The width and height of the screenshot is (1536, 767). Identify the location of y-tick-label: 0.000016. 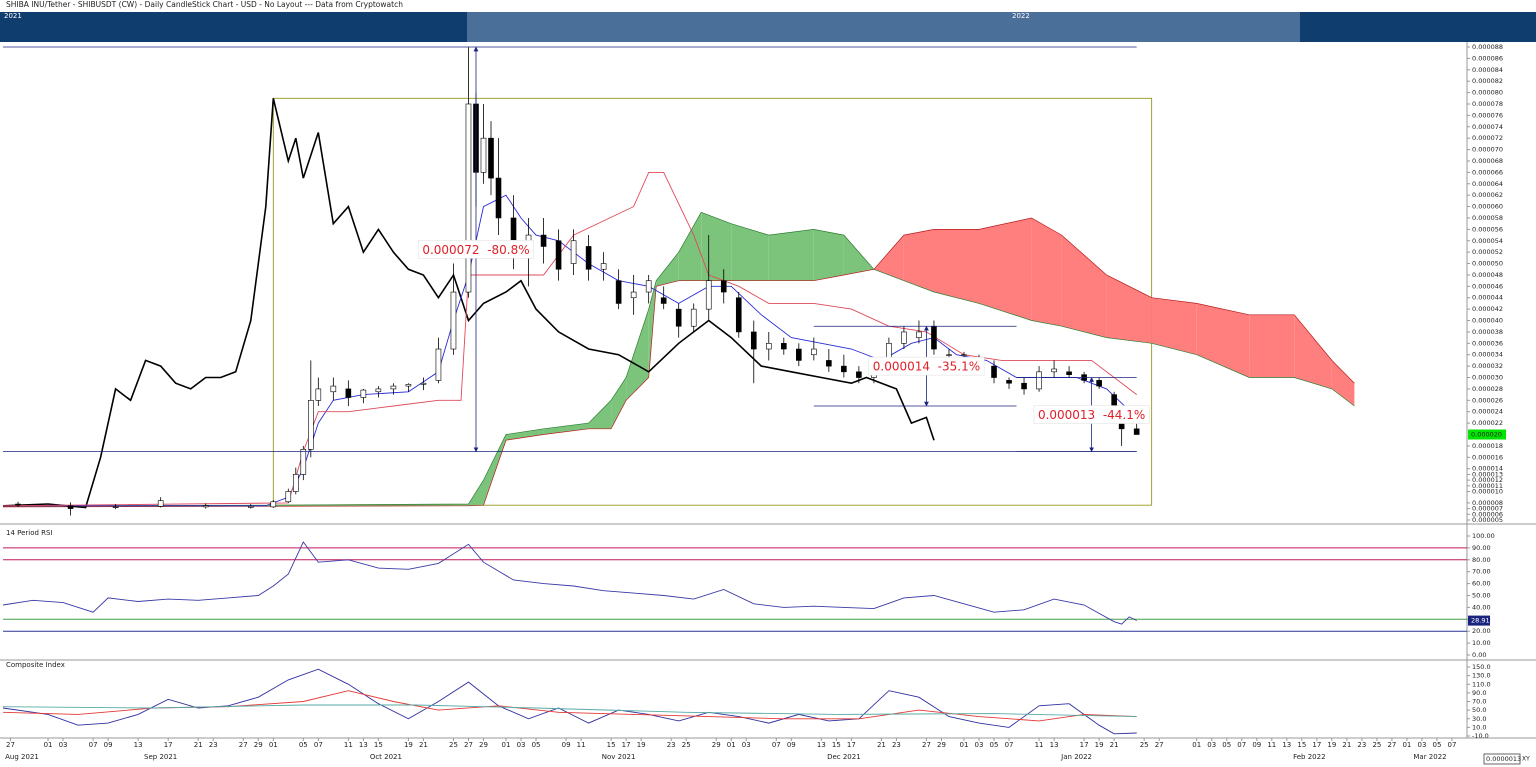
(1487, 457).